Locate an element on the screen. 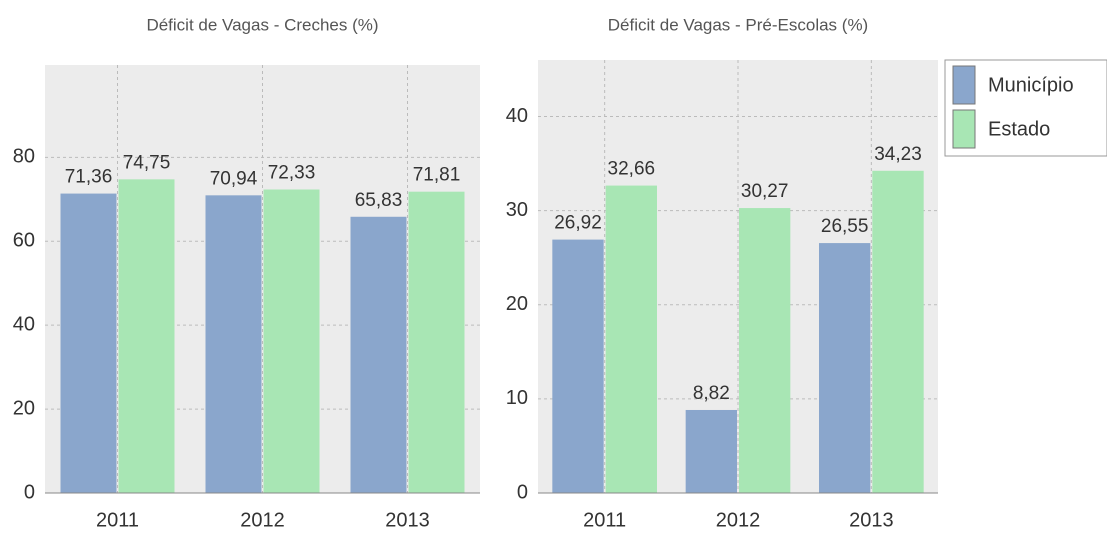 This screenshot has height=533, width=1107. legend-label: Estado is located at coordinates (1019, 129).